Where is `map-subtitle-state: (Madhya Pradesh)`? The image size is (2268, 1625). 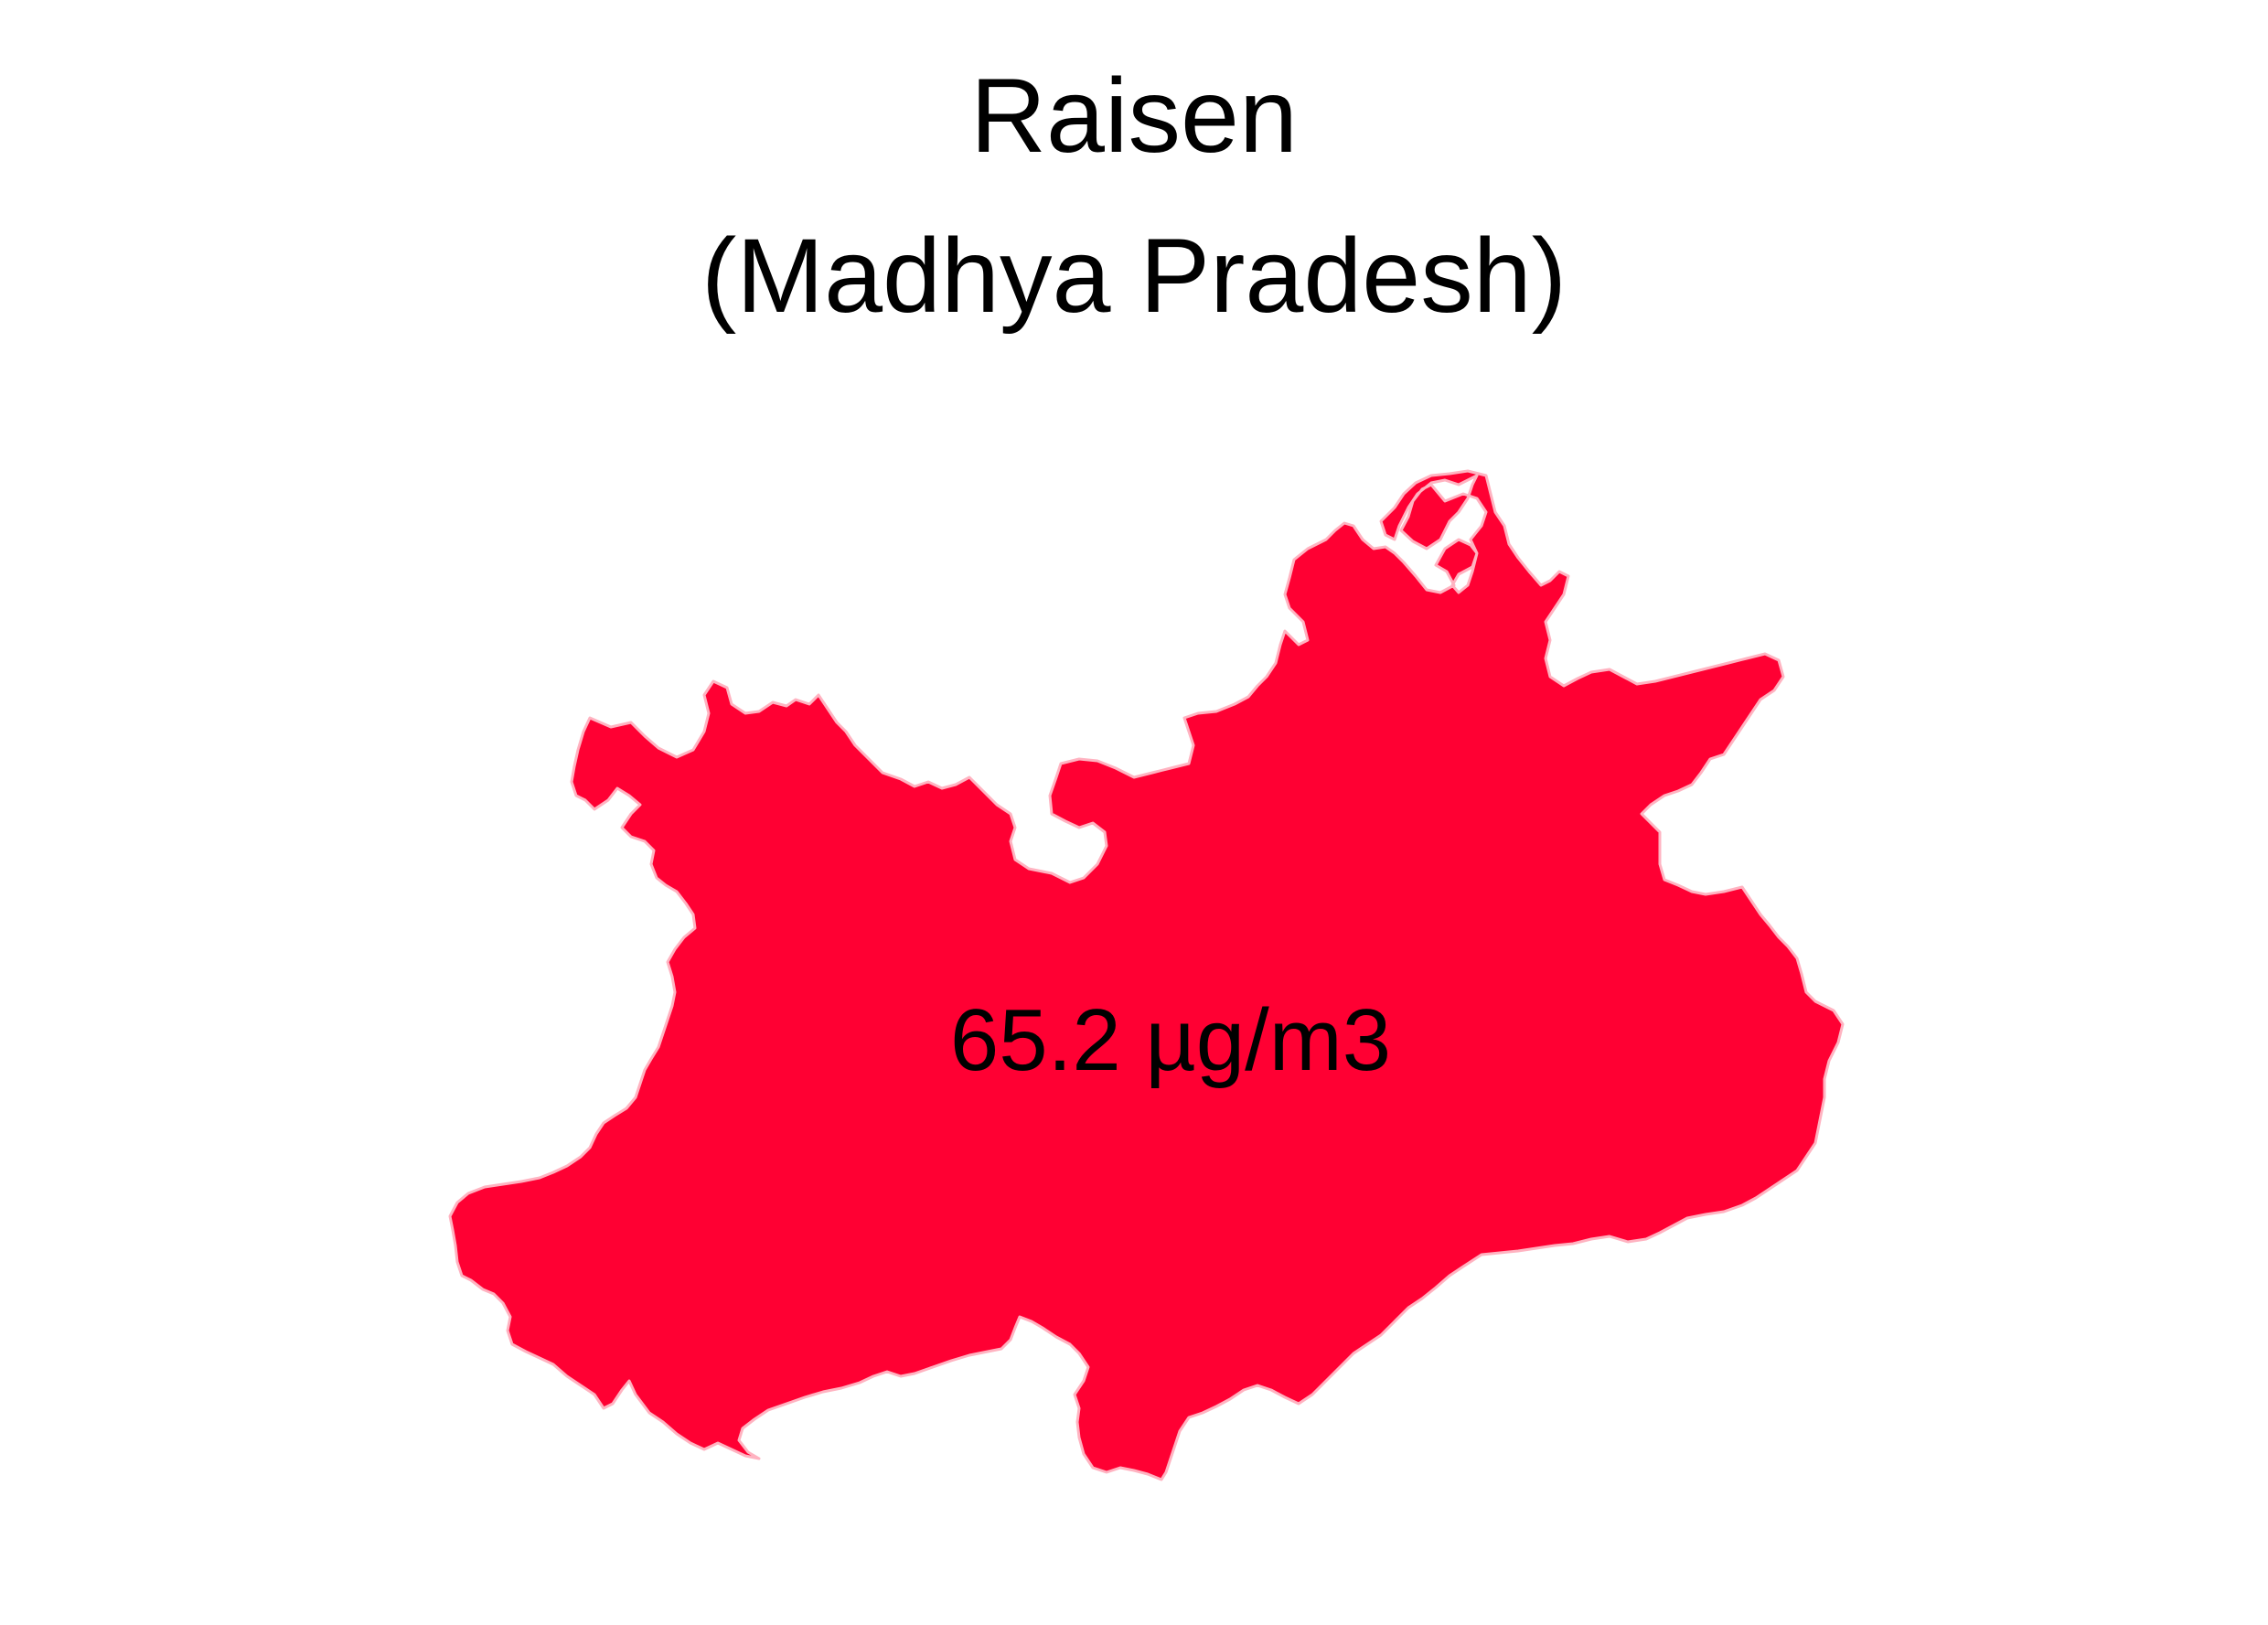
map-subtitle-state: (Madhya Pradesh) is located at coordinates (1134, 276).